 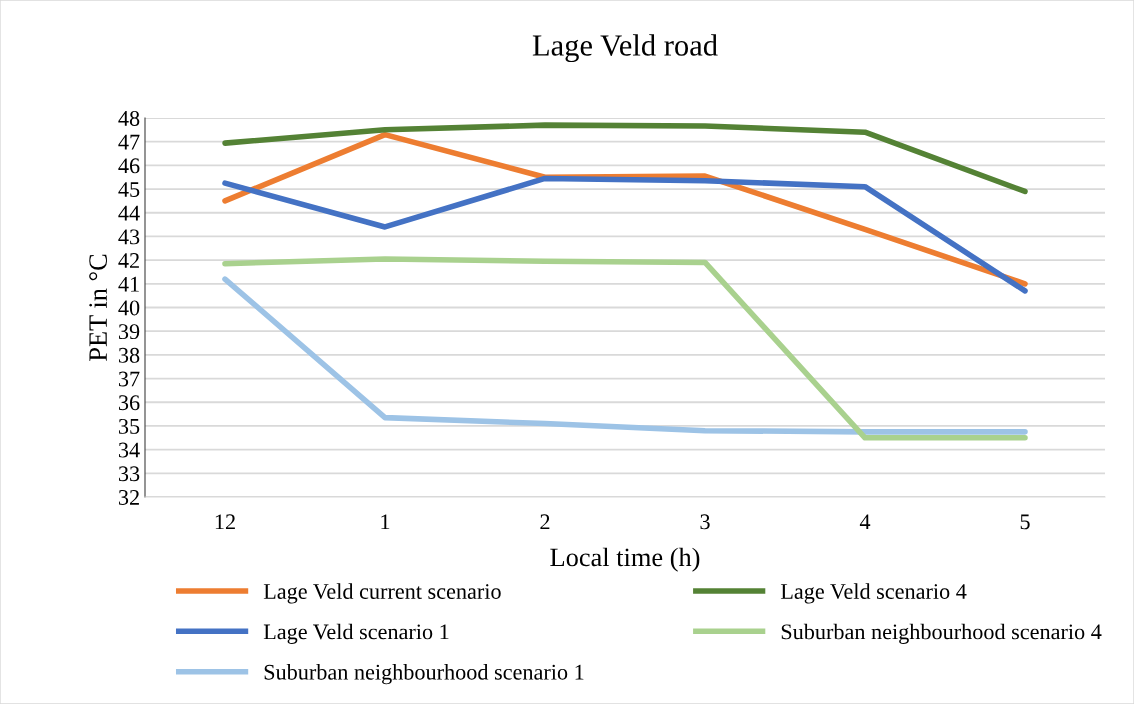 I want to click on x-tick-label: 1, so click(x=385, y=522).